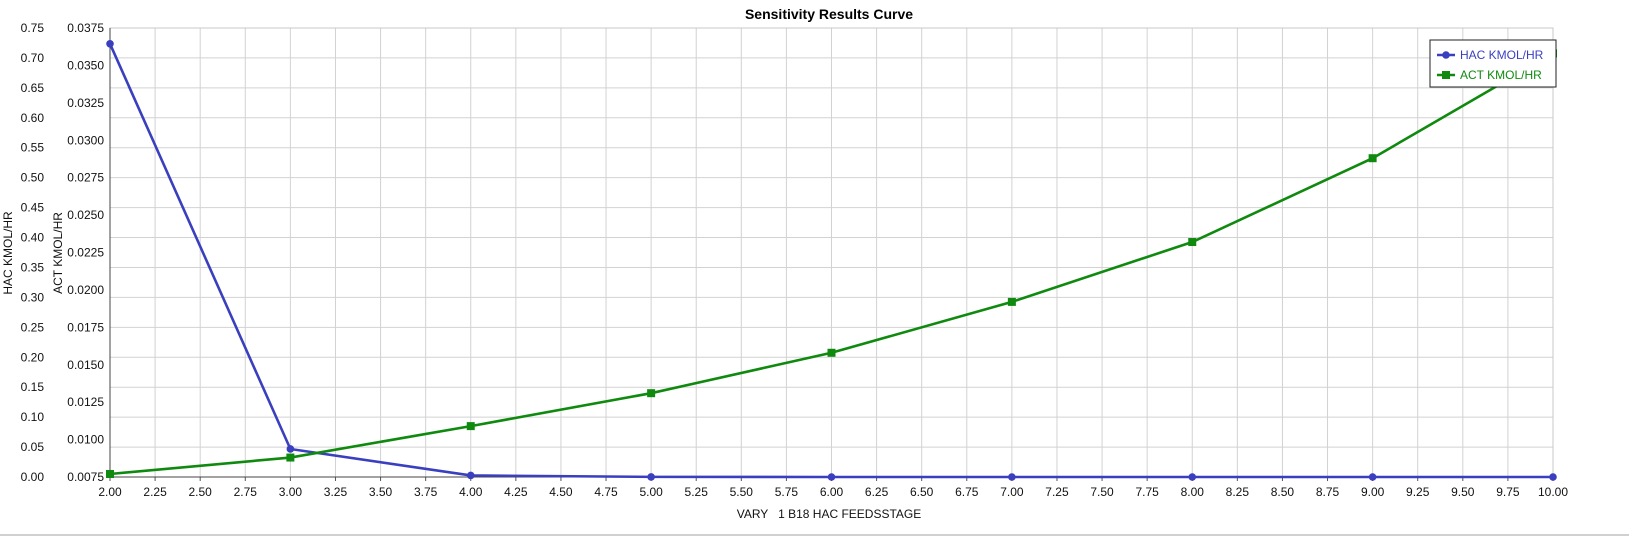  What do you see at coordinates (1012, 492) in the screenshot?
I see `x-tick-label: 7.00` at bounding box center [1012, 492].